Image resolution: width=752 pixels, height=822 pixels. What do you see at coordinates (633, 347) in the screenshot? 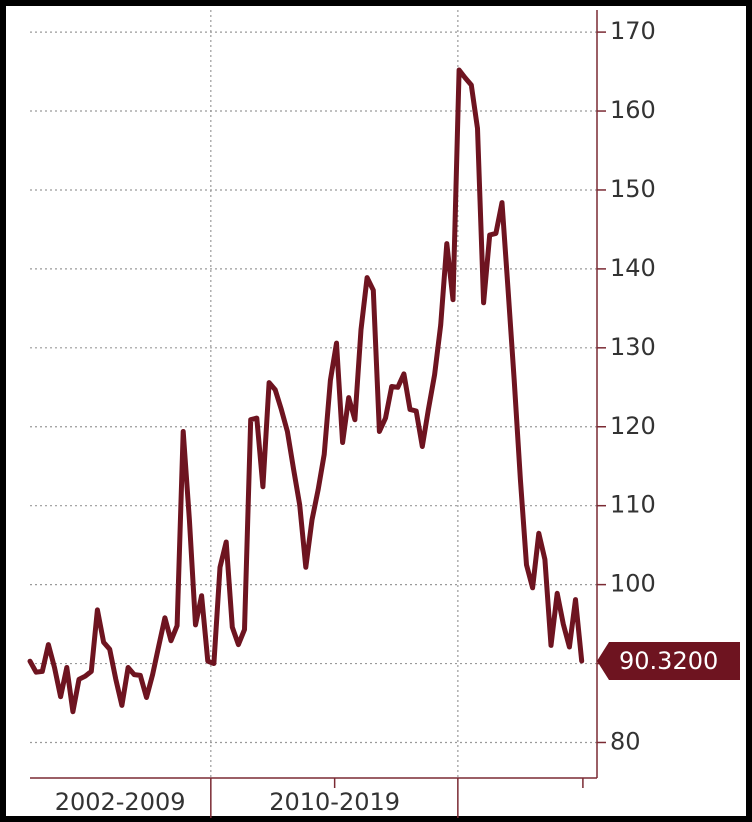
I see `y-tick-label: 130` at bounding box center [633, 347].